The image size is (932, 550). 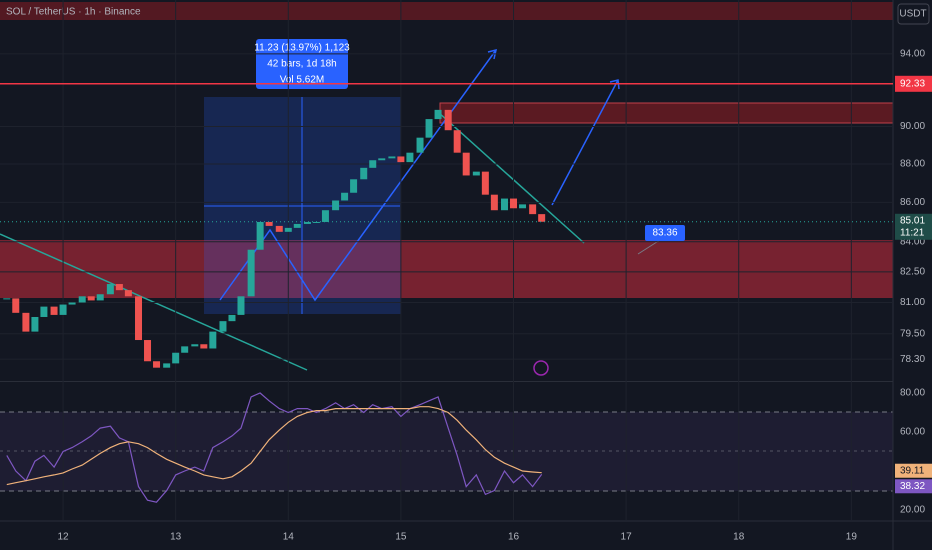 What do you see at coordinates (289, 537) in the screenshot?
I see `x-tick-label: 14` at bounding box center [289, 537].